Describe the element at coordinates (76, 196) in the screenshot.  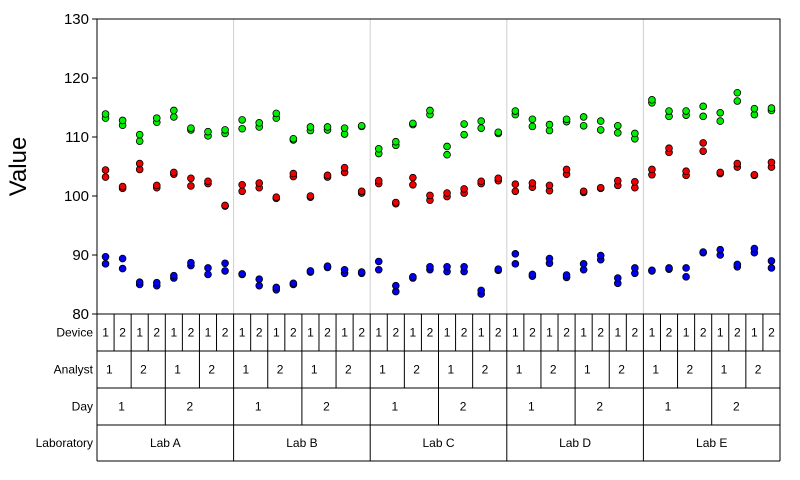
I see `y-tick-label: 100` at that location.